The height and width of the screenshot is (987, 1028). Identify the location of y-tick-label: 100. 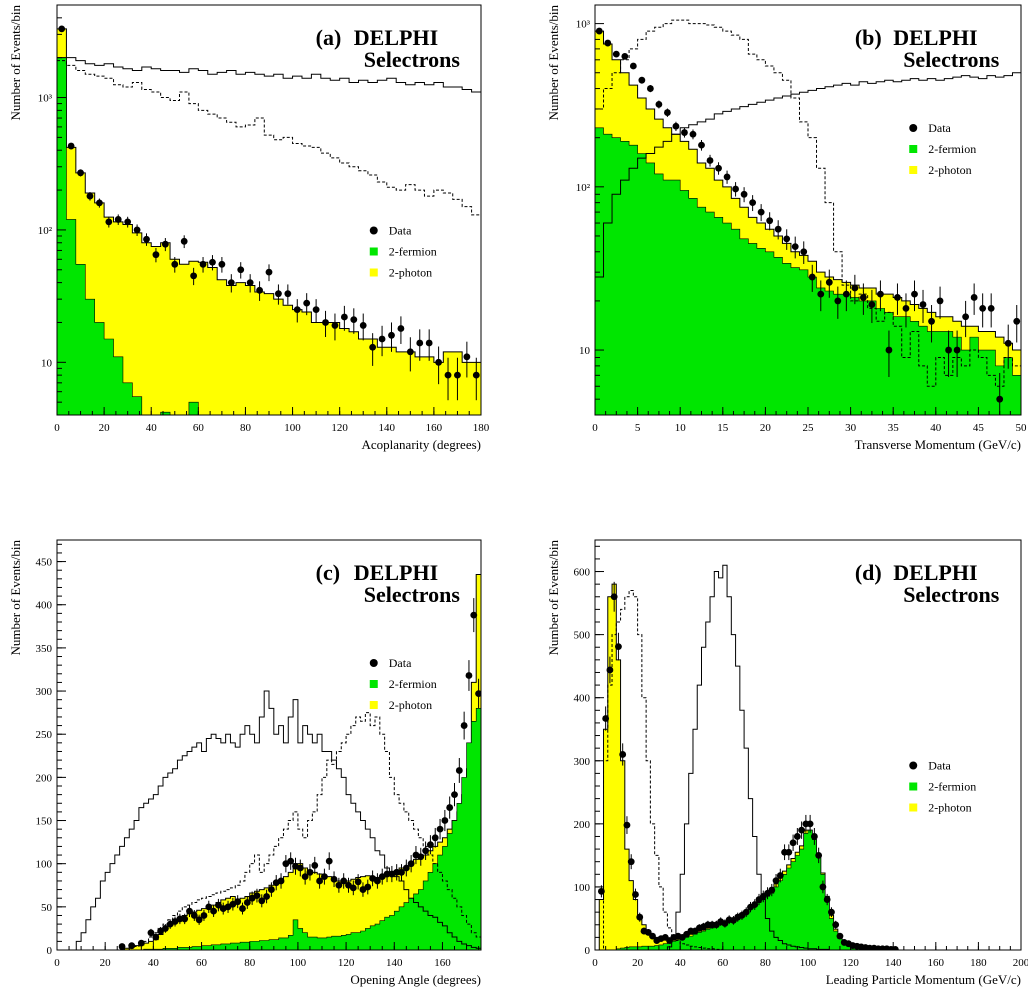
(582, 888).